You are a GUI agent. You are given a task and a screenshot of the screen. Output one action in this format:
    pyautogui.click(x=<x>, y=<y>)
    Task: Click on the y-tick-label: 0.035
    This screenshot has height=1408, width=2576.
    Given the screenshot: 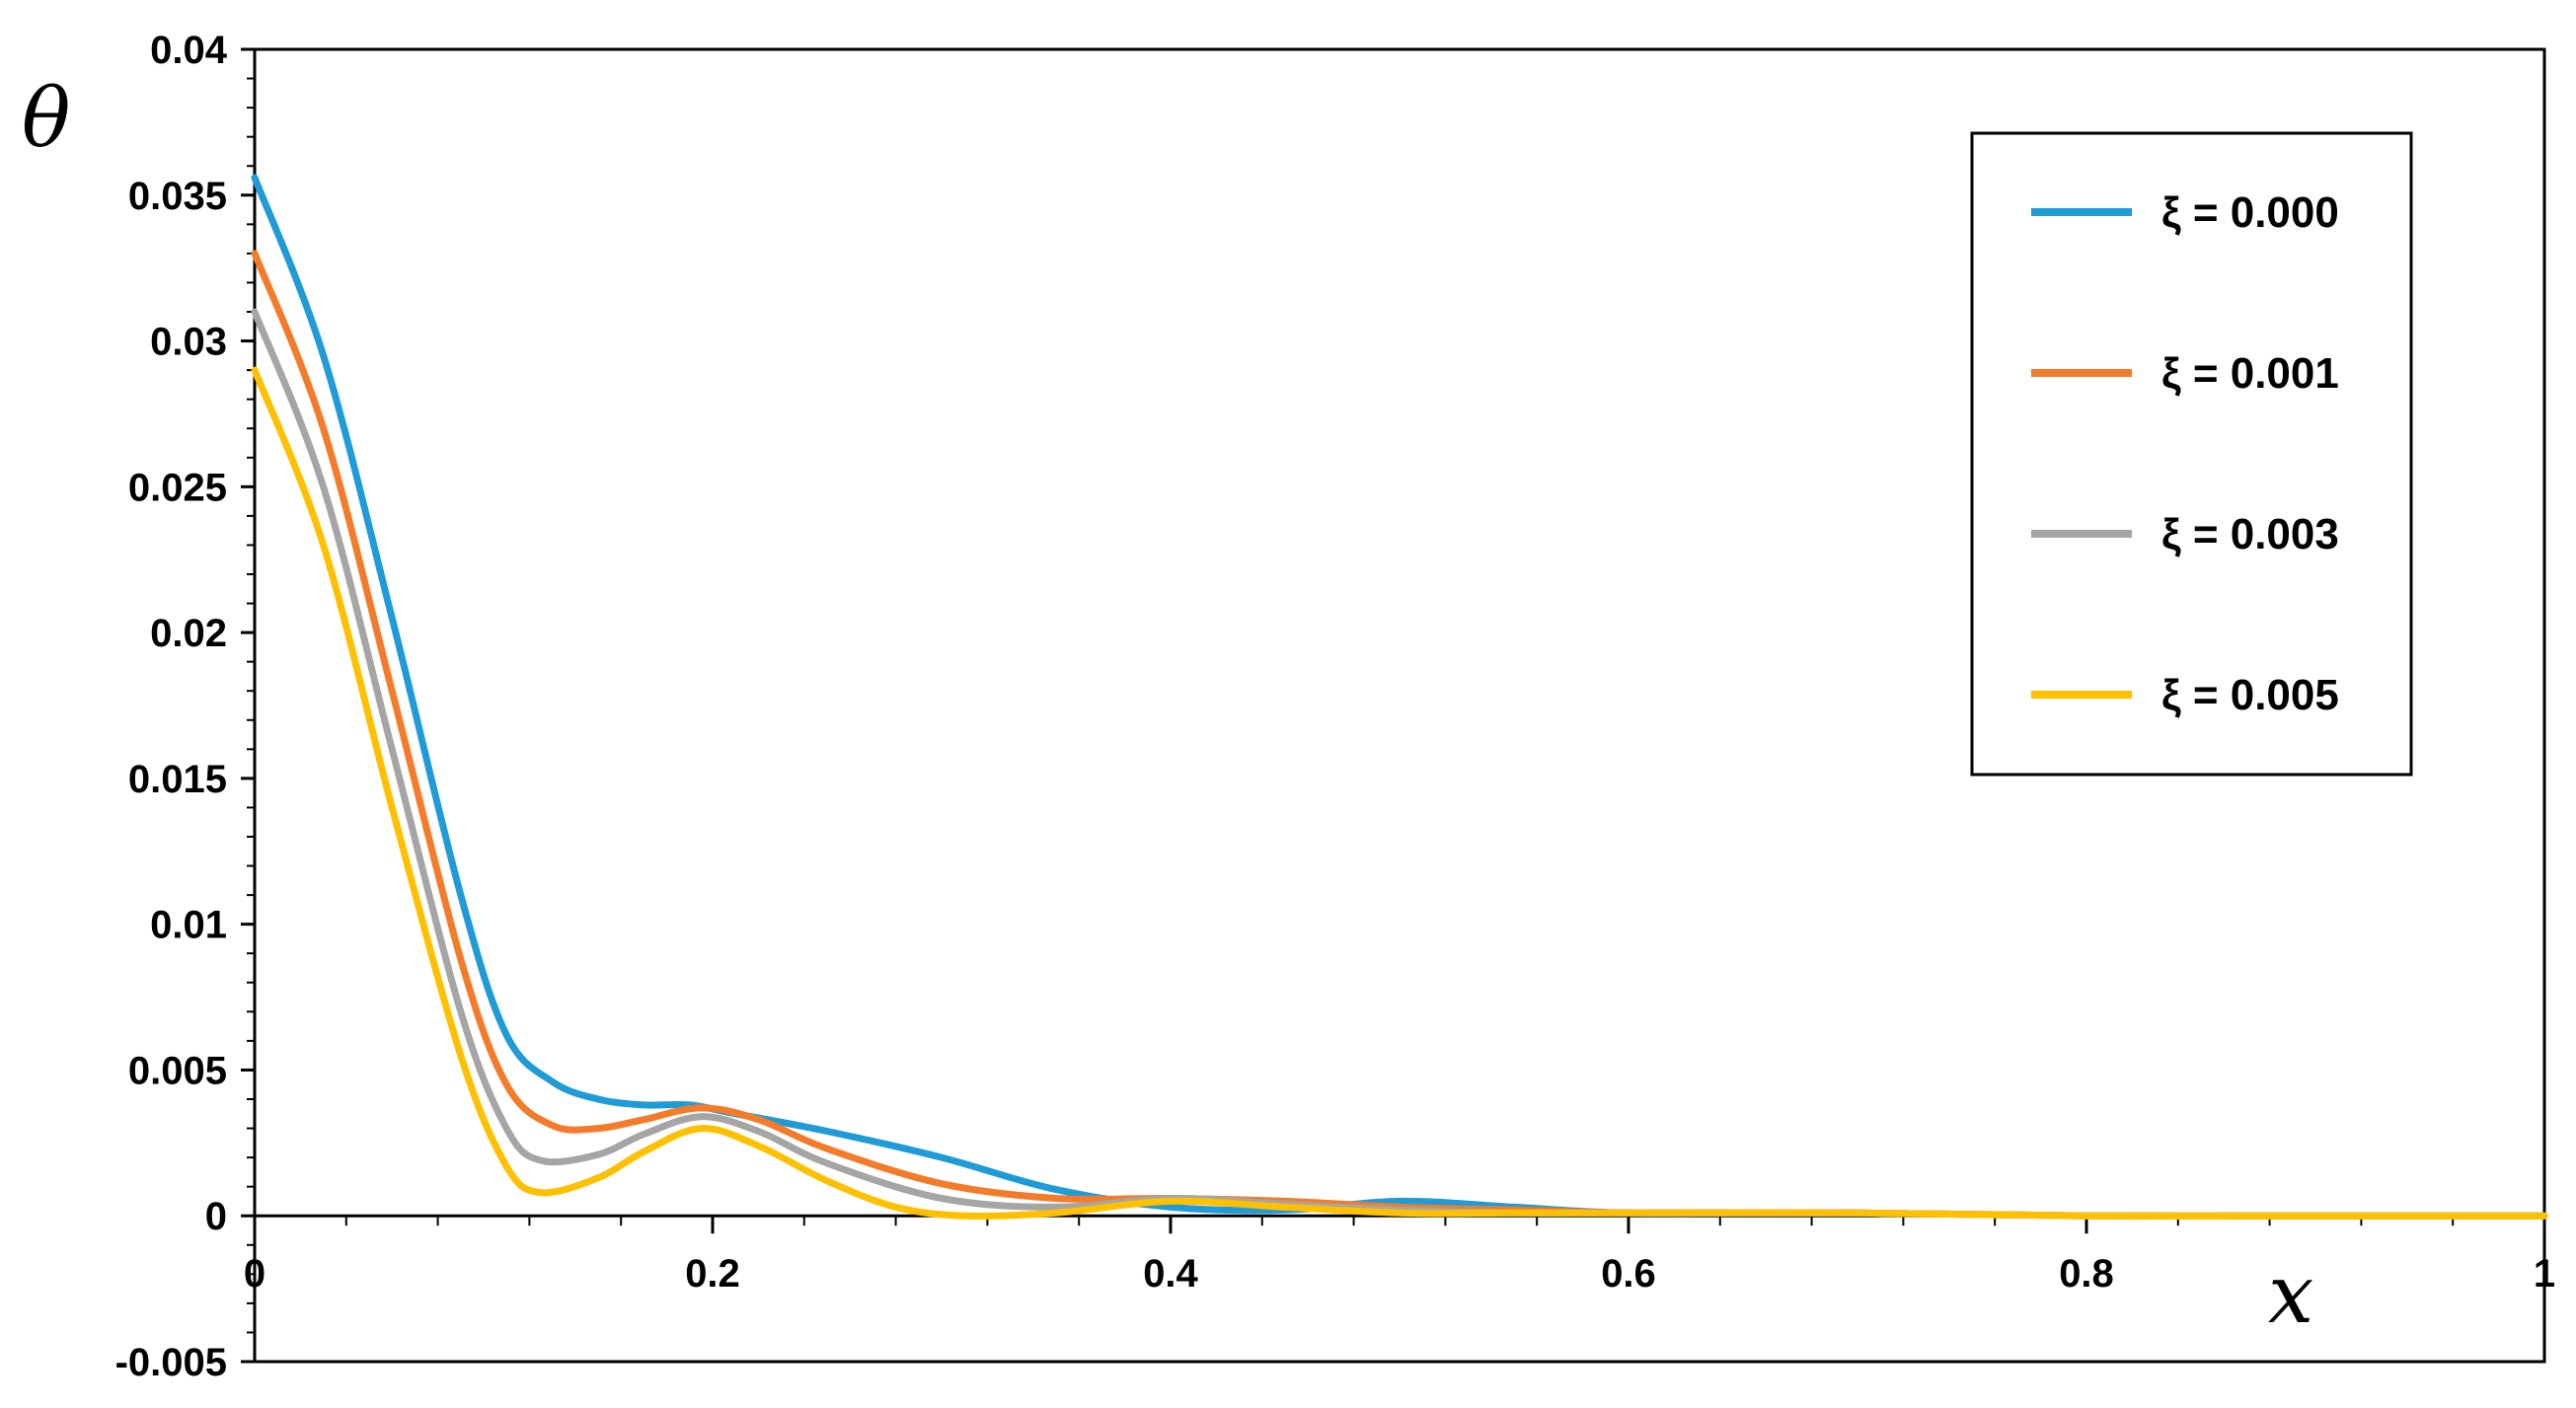 What is the action you would take?
    pyautogui.click(x=177, y=196)
    